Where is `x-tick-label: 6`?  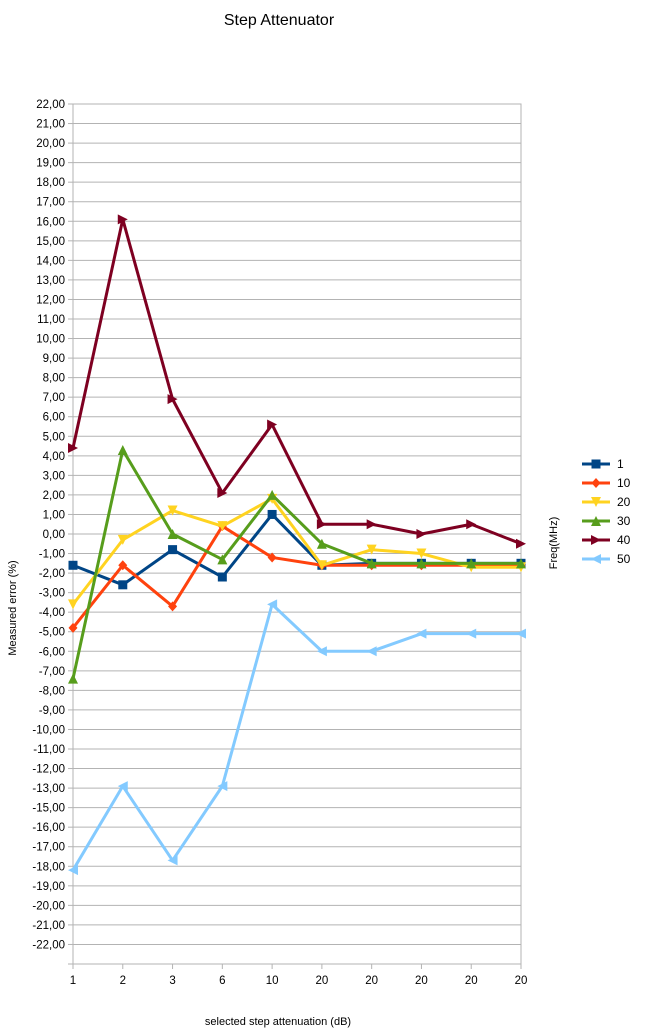 x-tick-label: 6 is located at coordinates (222, 981).